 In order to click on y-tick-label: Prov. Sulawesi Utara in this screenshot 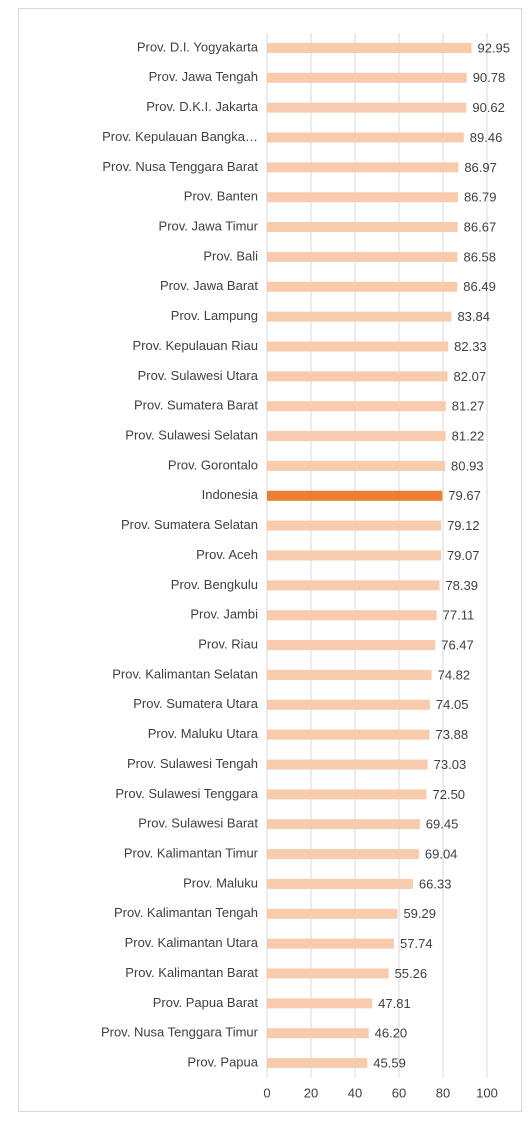, I will do `click(198, 375)`.